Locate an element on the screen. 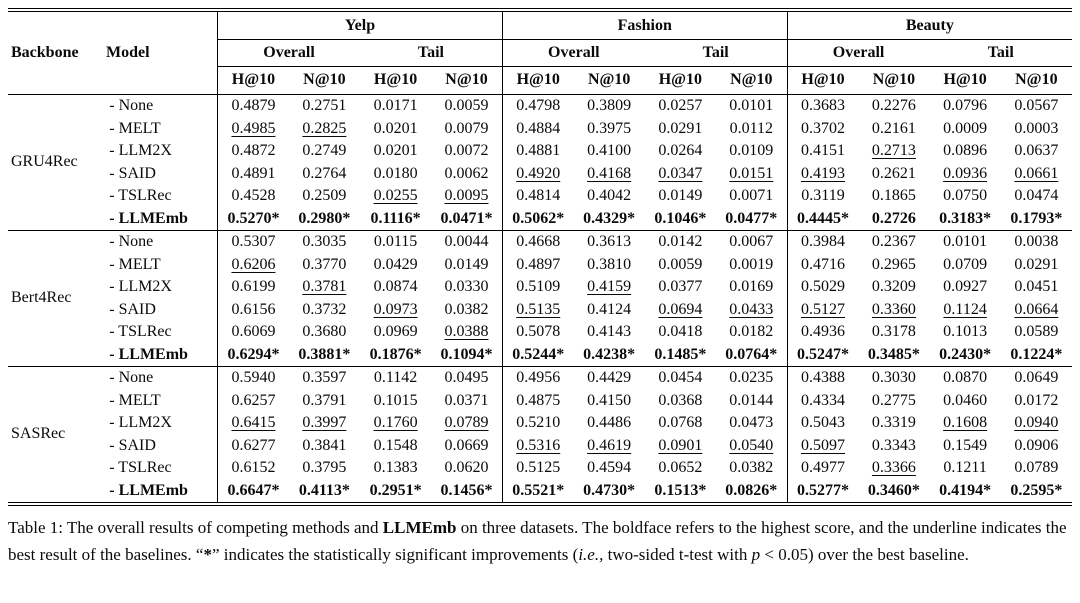 The image size is (1080, 603). metric-value: 0.4124 is located at coordinates (609, 309).